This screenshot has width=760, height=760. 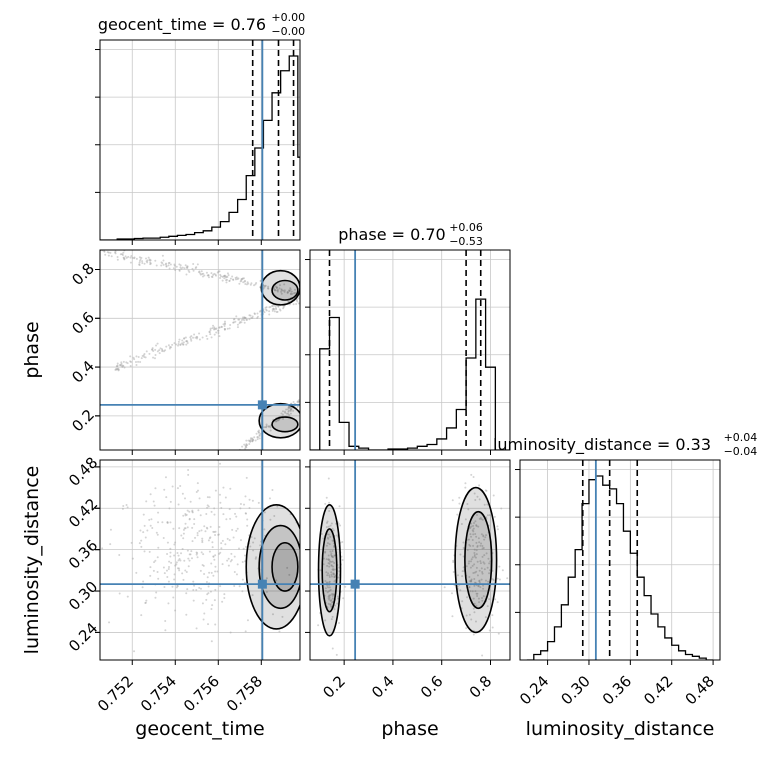 I want to click on axes-frame, so click(x=200, y=140).